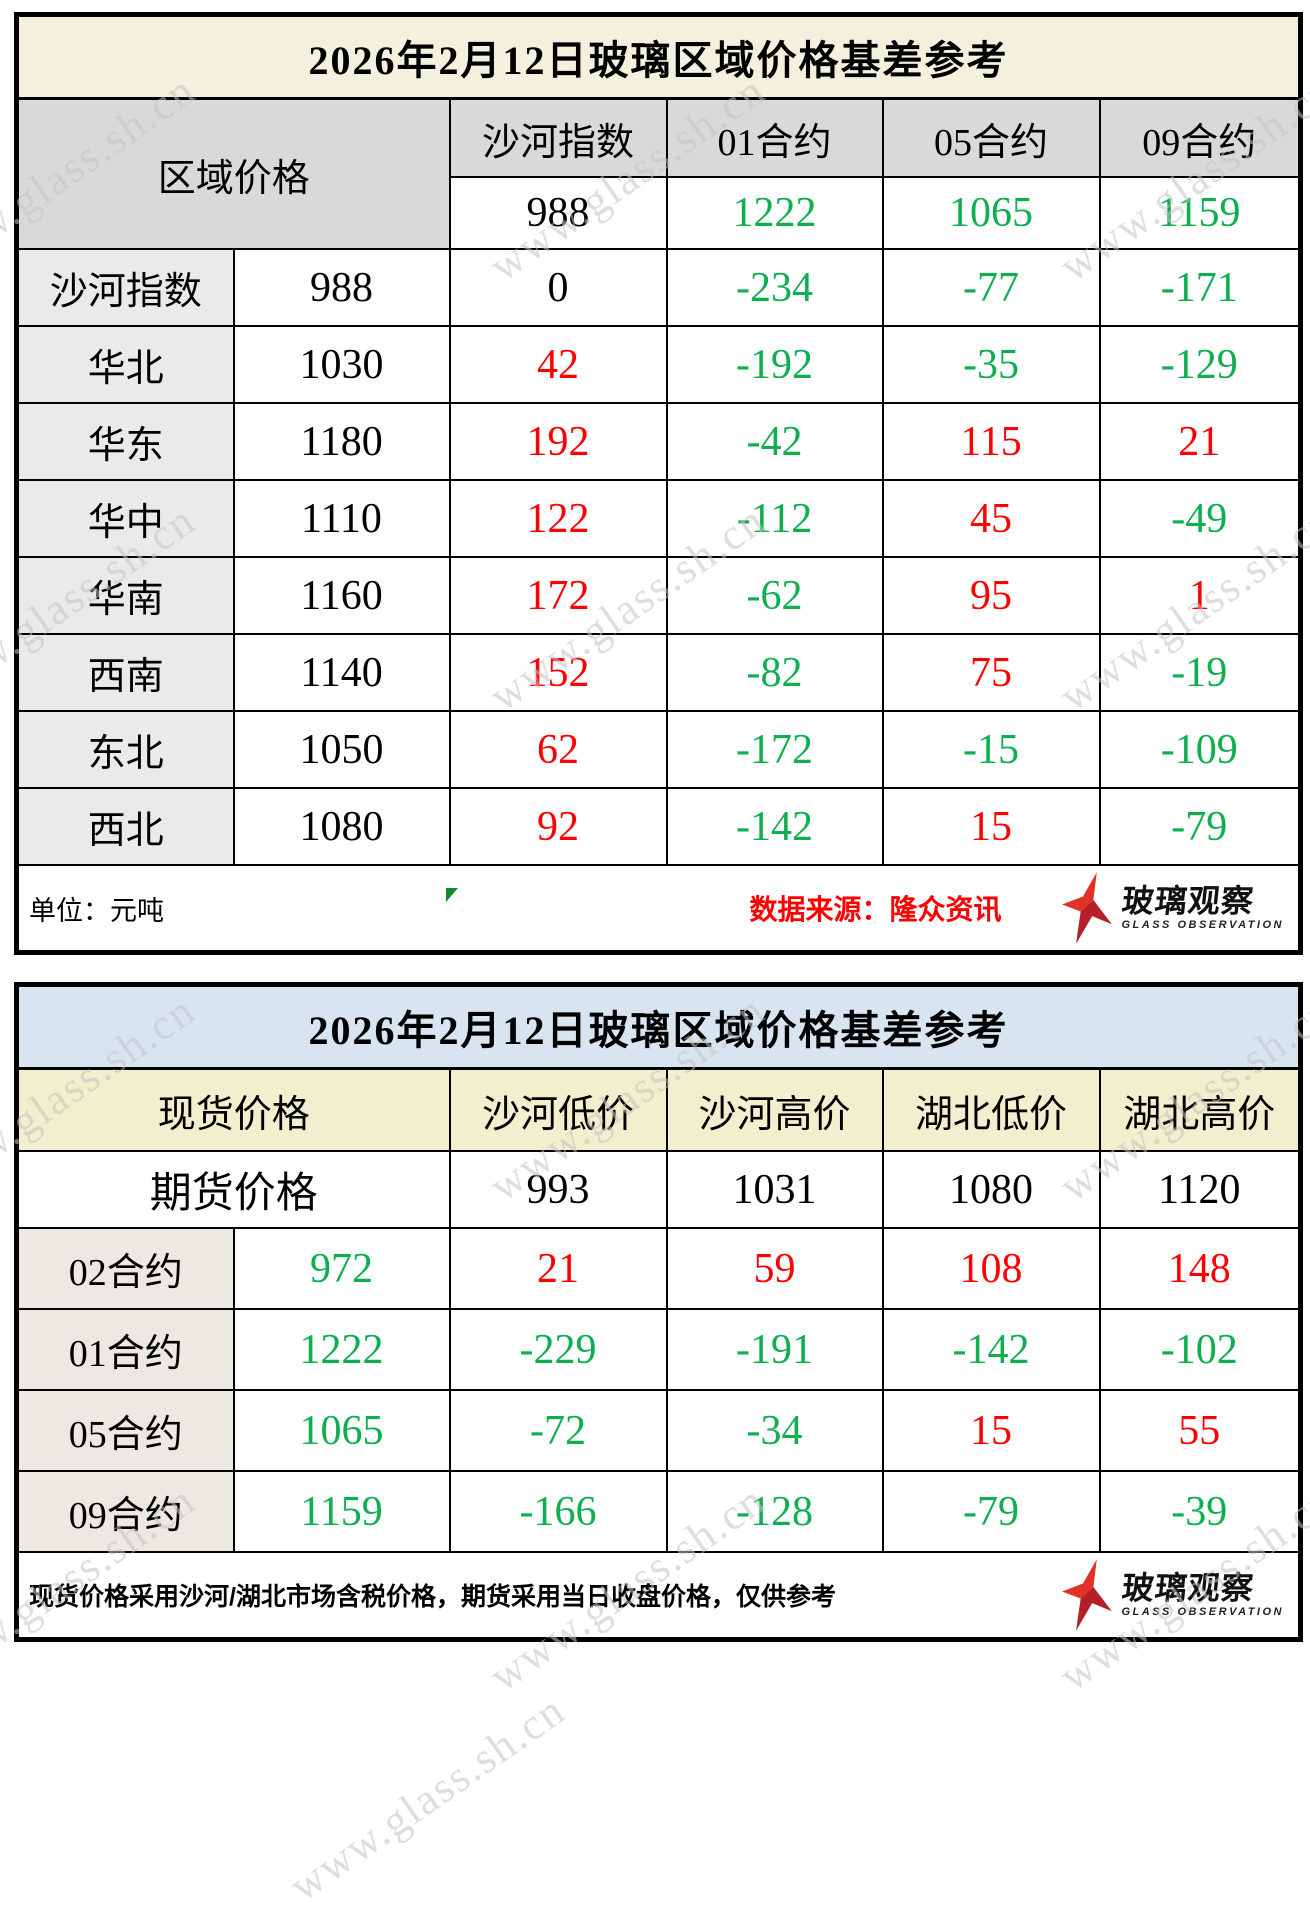 This screenshot has height=1912, width=1310. I want to click on spot-price-cell: 993, so click(558, 1189).